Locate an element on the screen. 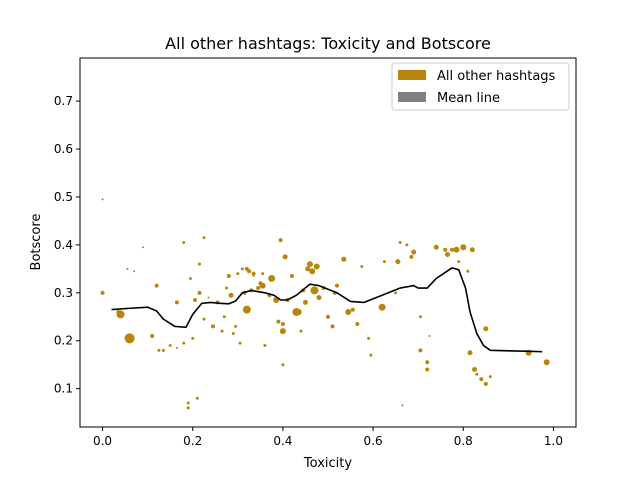  legend-swatch-mean-line is located at coordinates (412, 97).